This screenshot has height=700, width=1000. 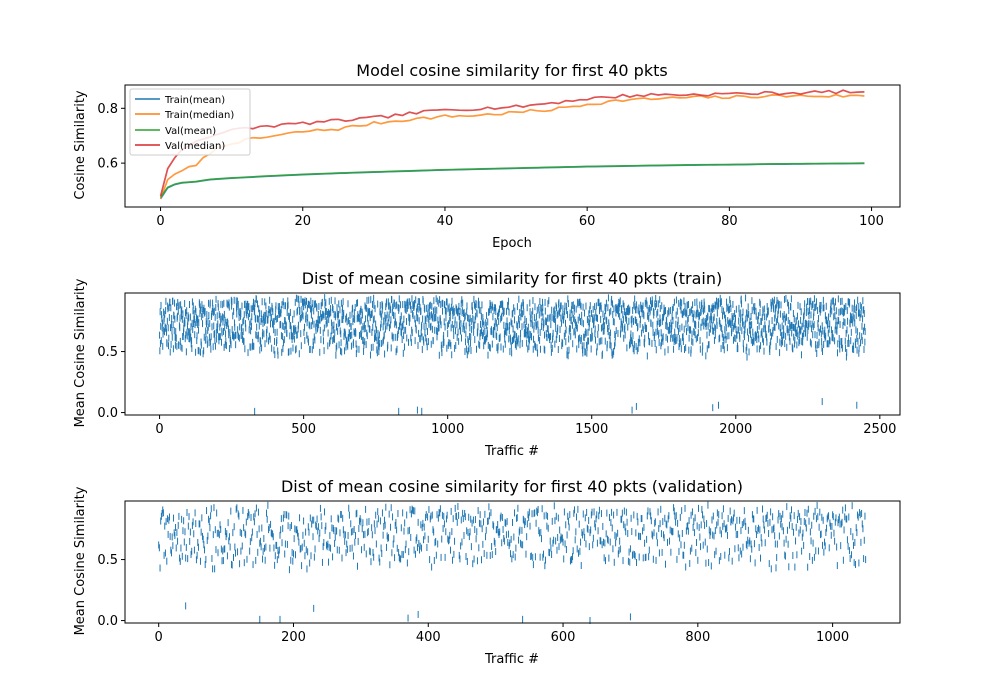 What do you see at coordinates (473, 599) in the screenshot?
I see `axis-ticks: 0 200 400 600 800 1000 0.0 0.5` at bounding box center [473, 599].